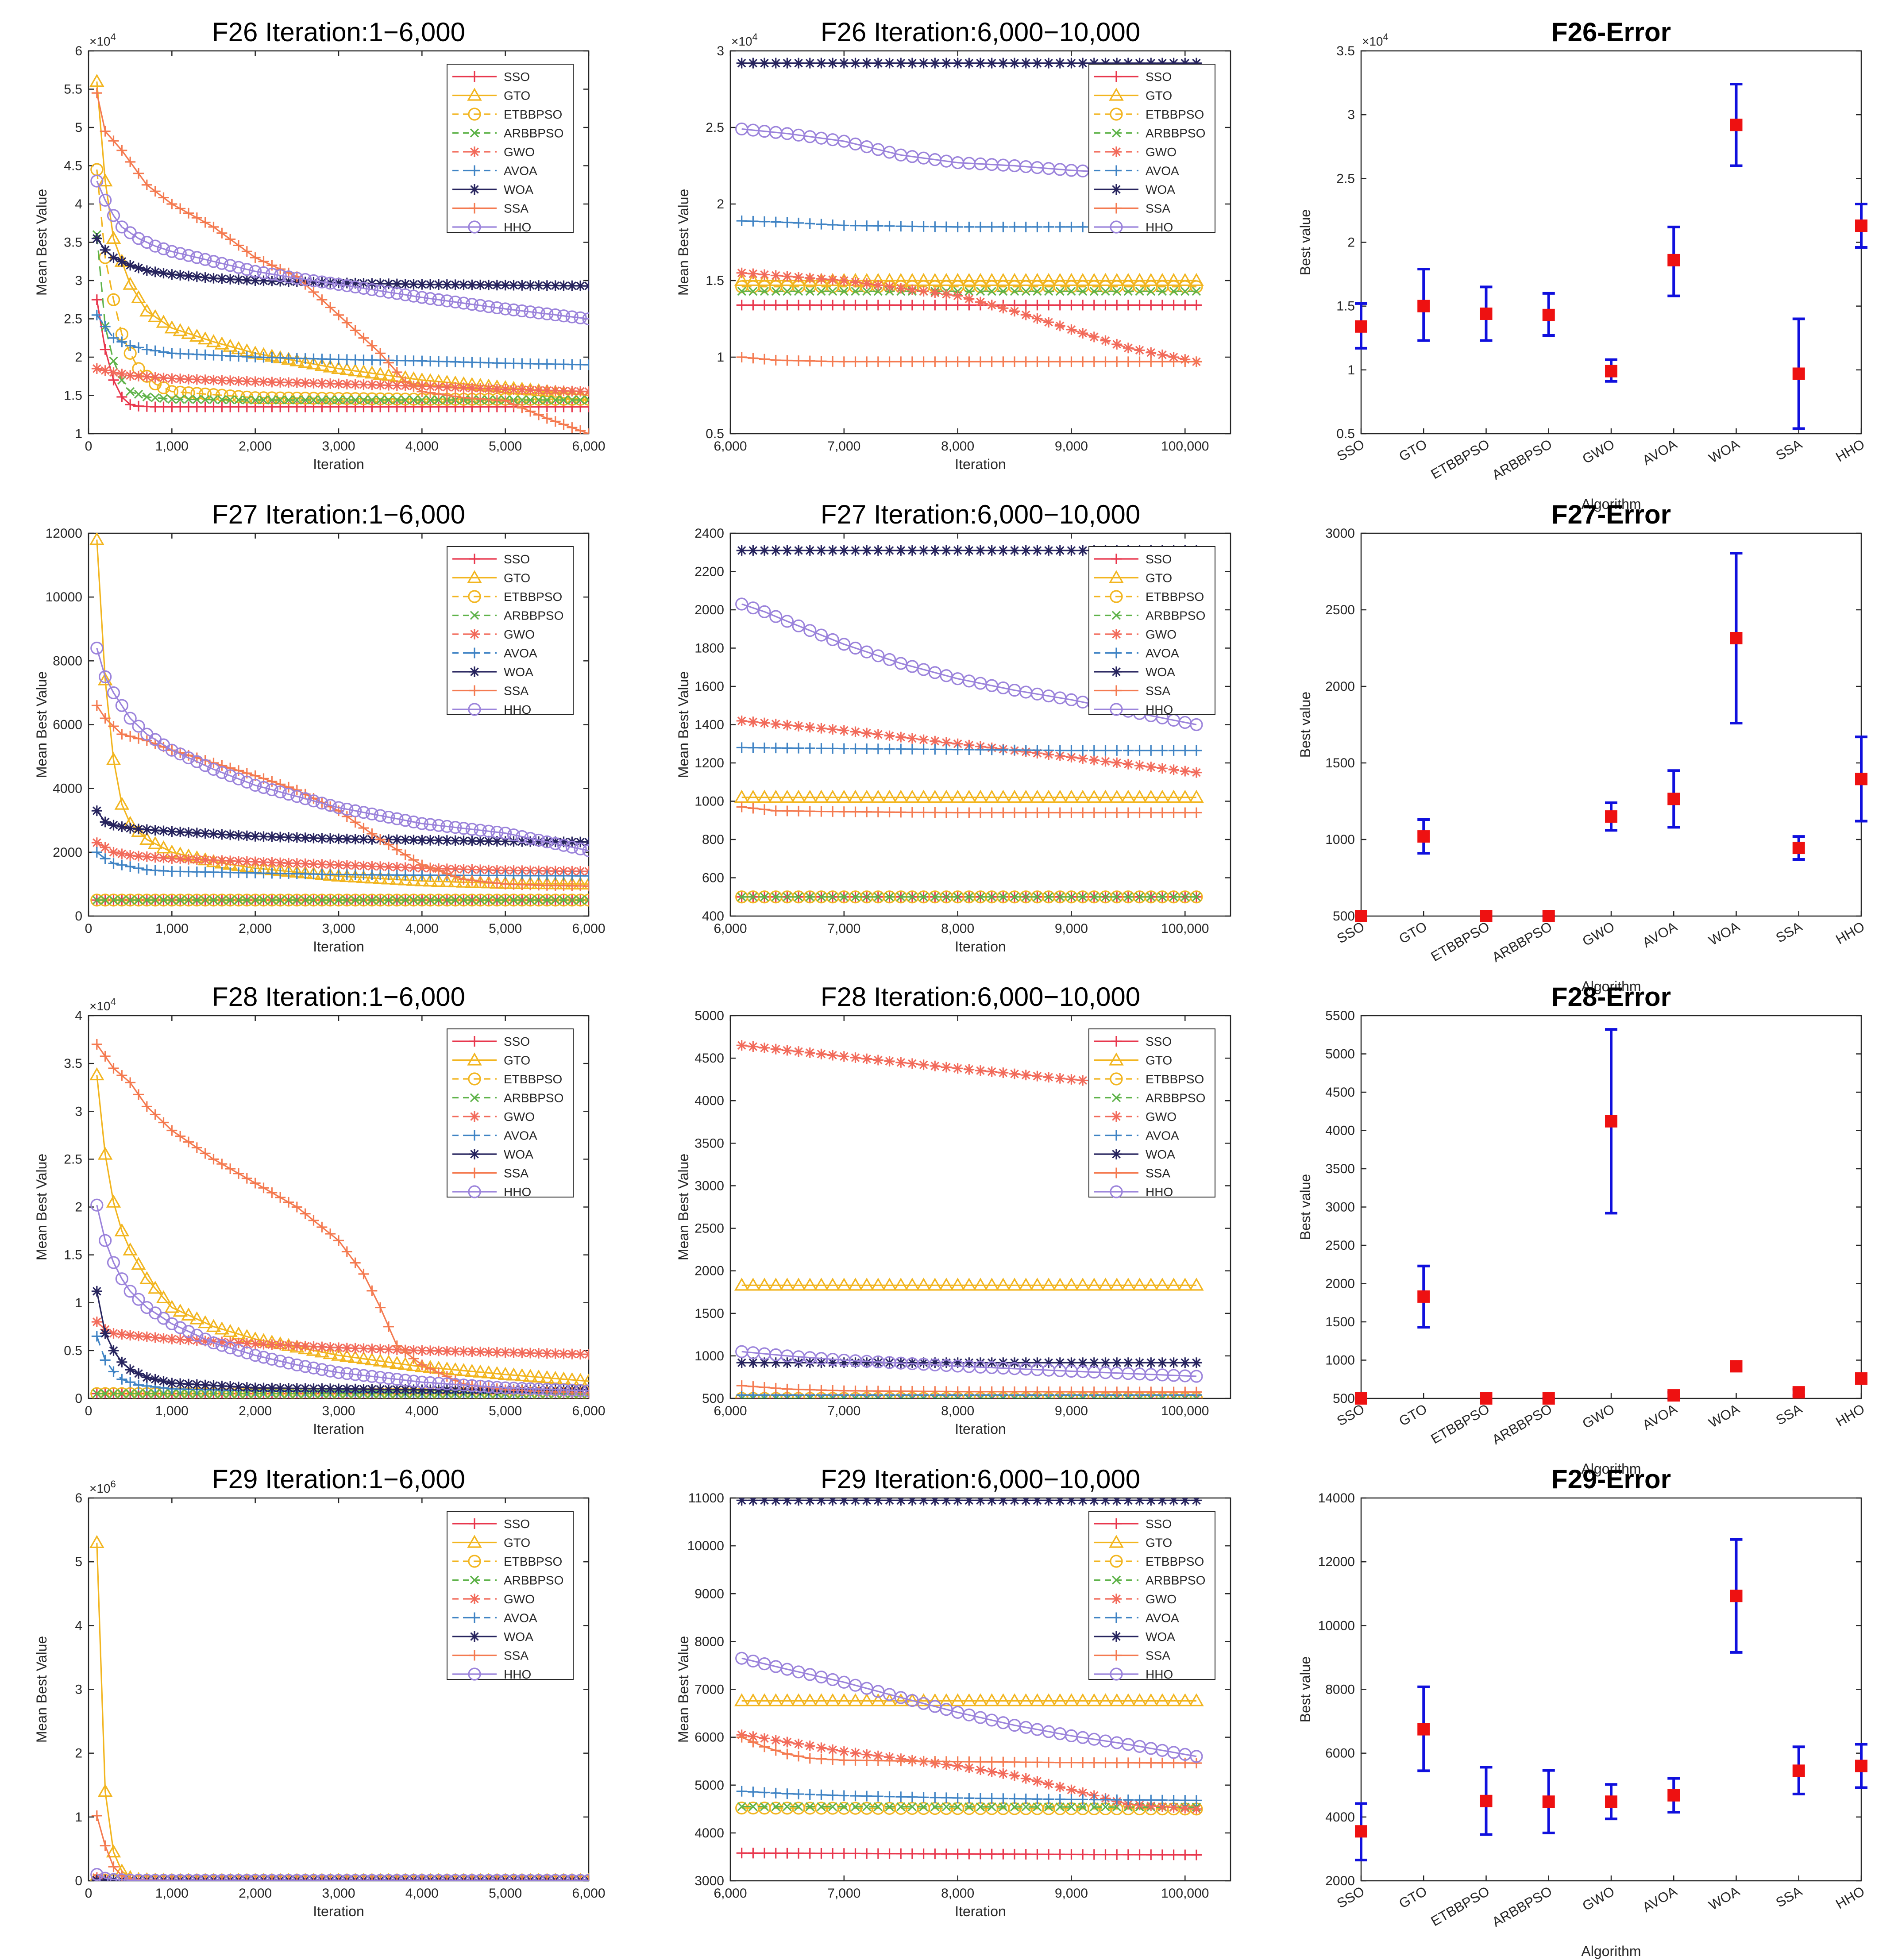  What do you see at coordinates (1611, 997) in the screenshot?
I see `chart-title: F28-Error` at bounding box center [1611, 997].